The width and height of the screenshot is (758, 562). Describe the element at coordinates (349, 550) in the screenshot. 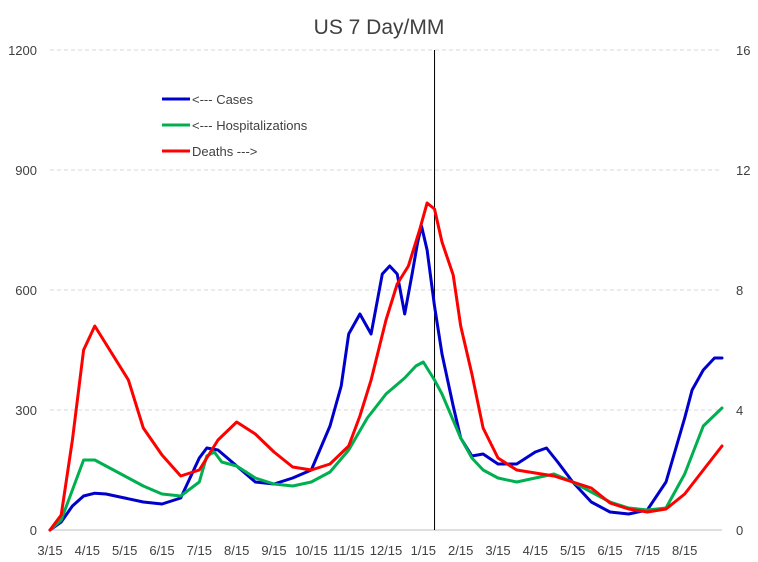

I see `x-tick-label: 11/15` at that location.